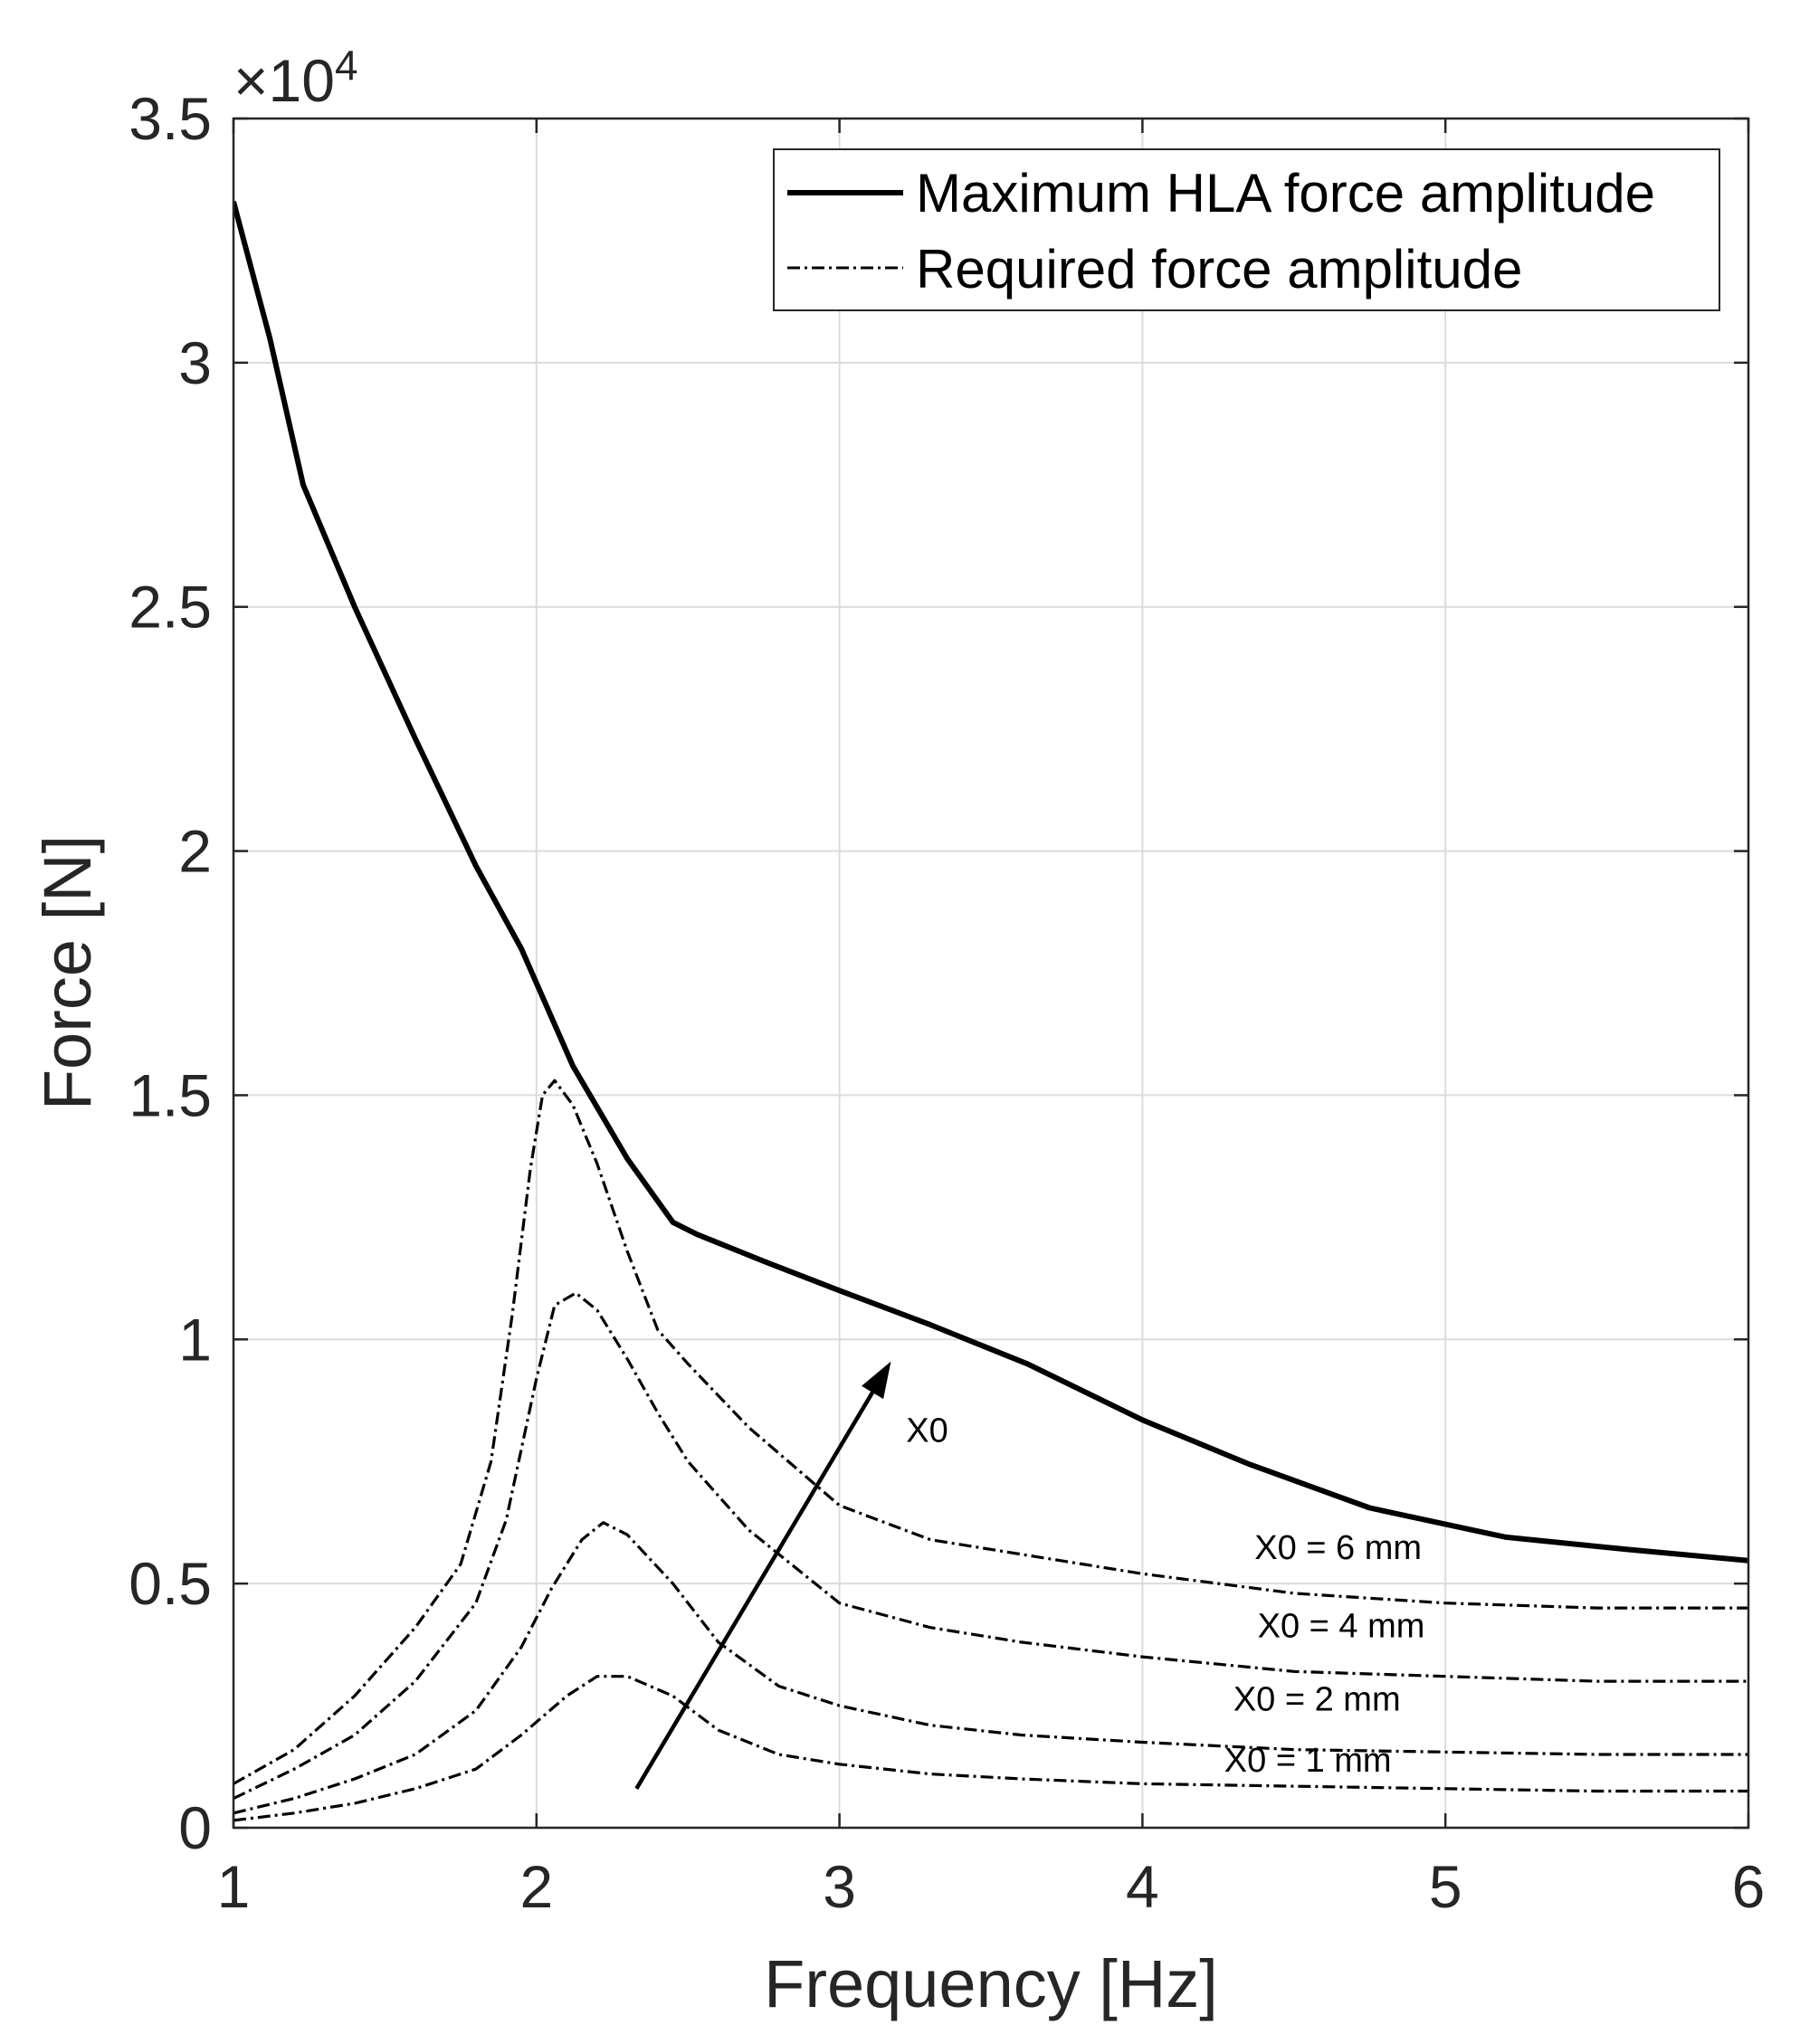 The image size is (1800, 2044). What do you see at coordinates (195, 1339) in the screenshot?
I see `y-tick-label: 1` at bounding box center [195, 1339].